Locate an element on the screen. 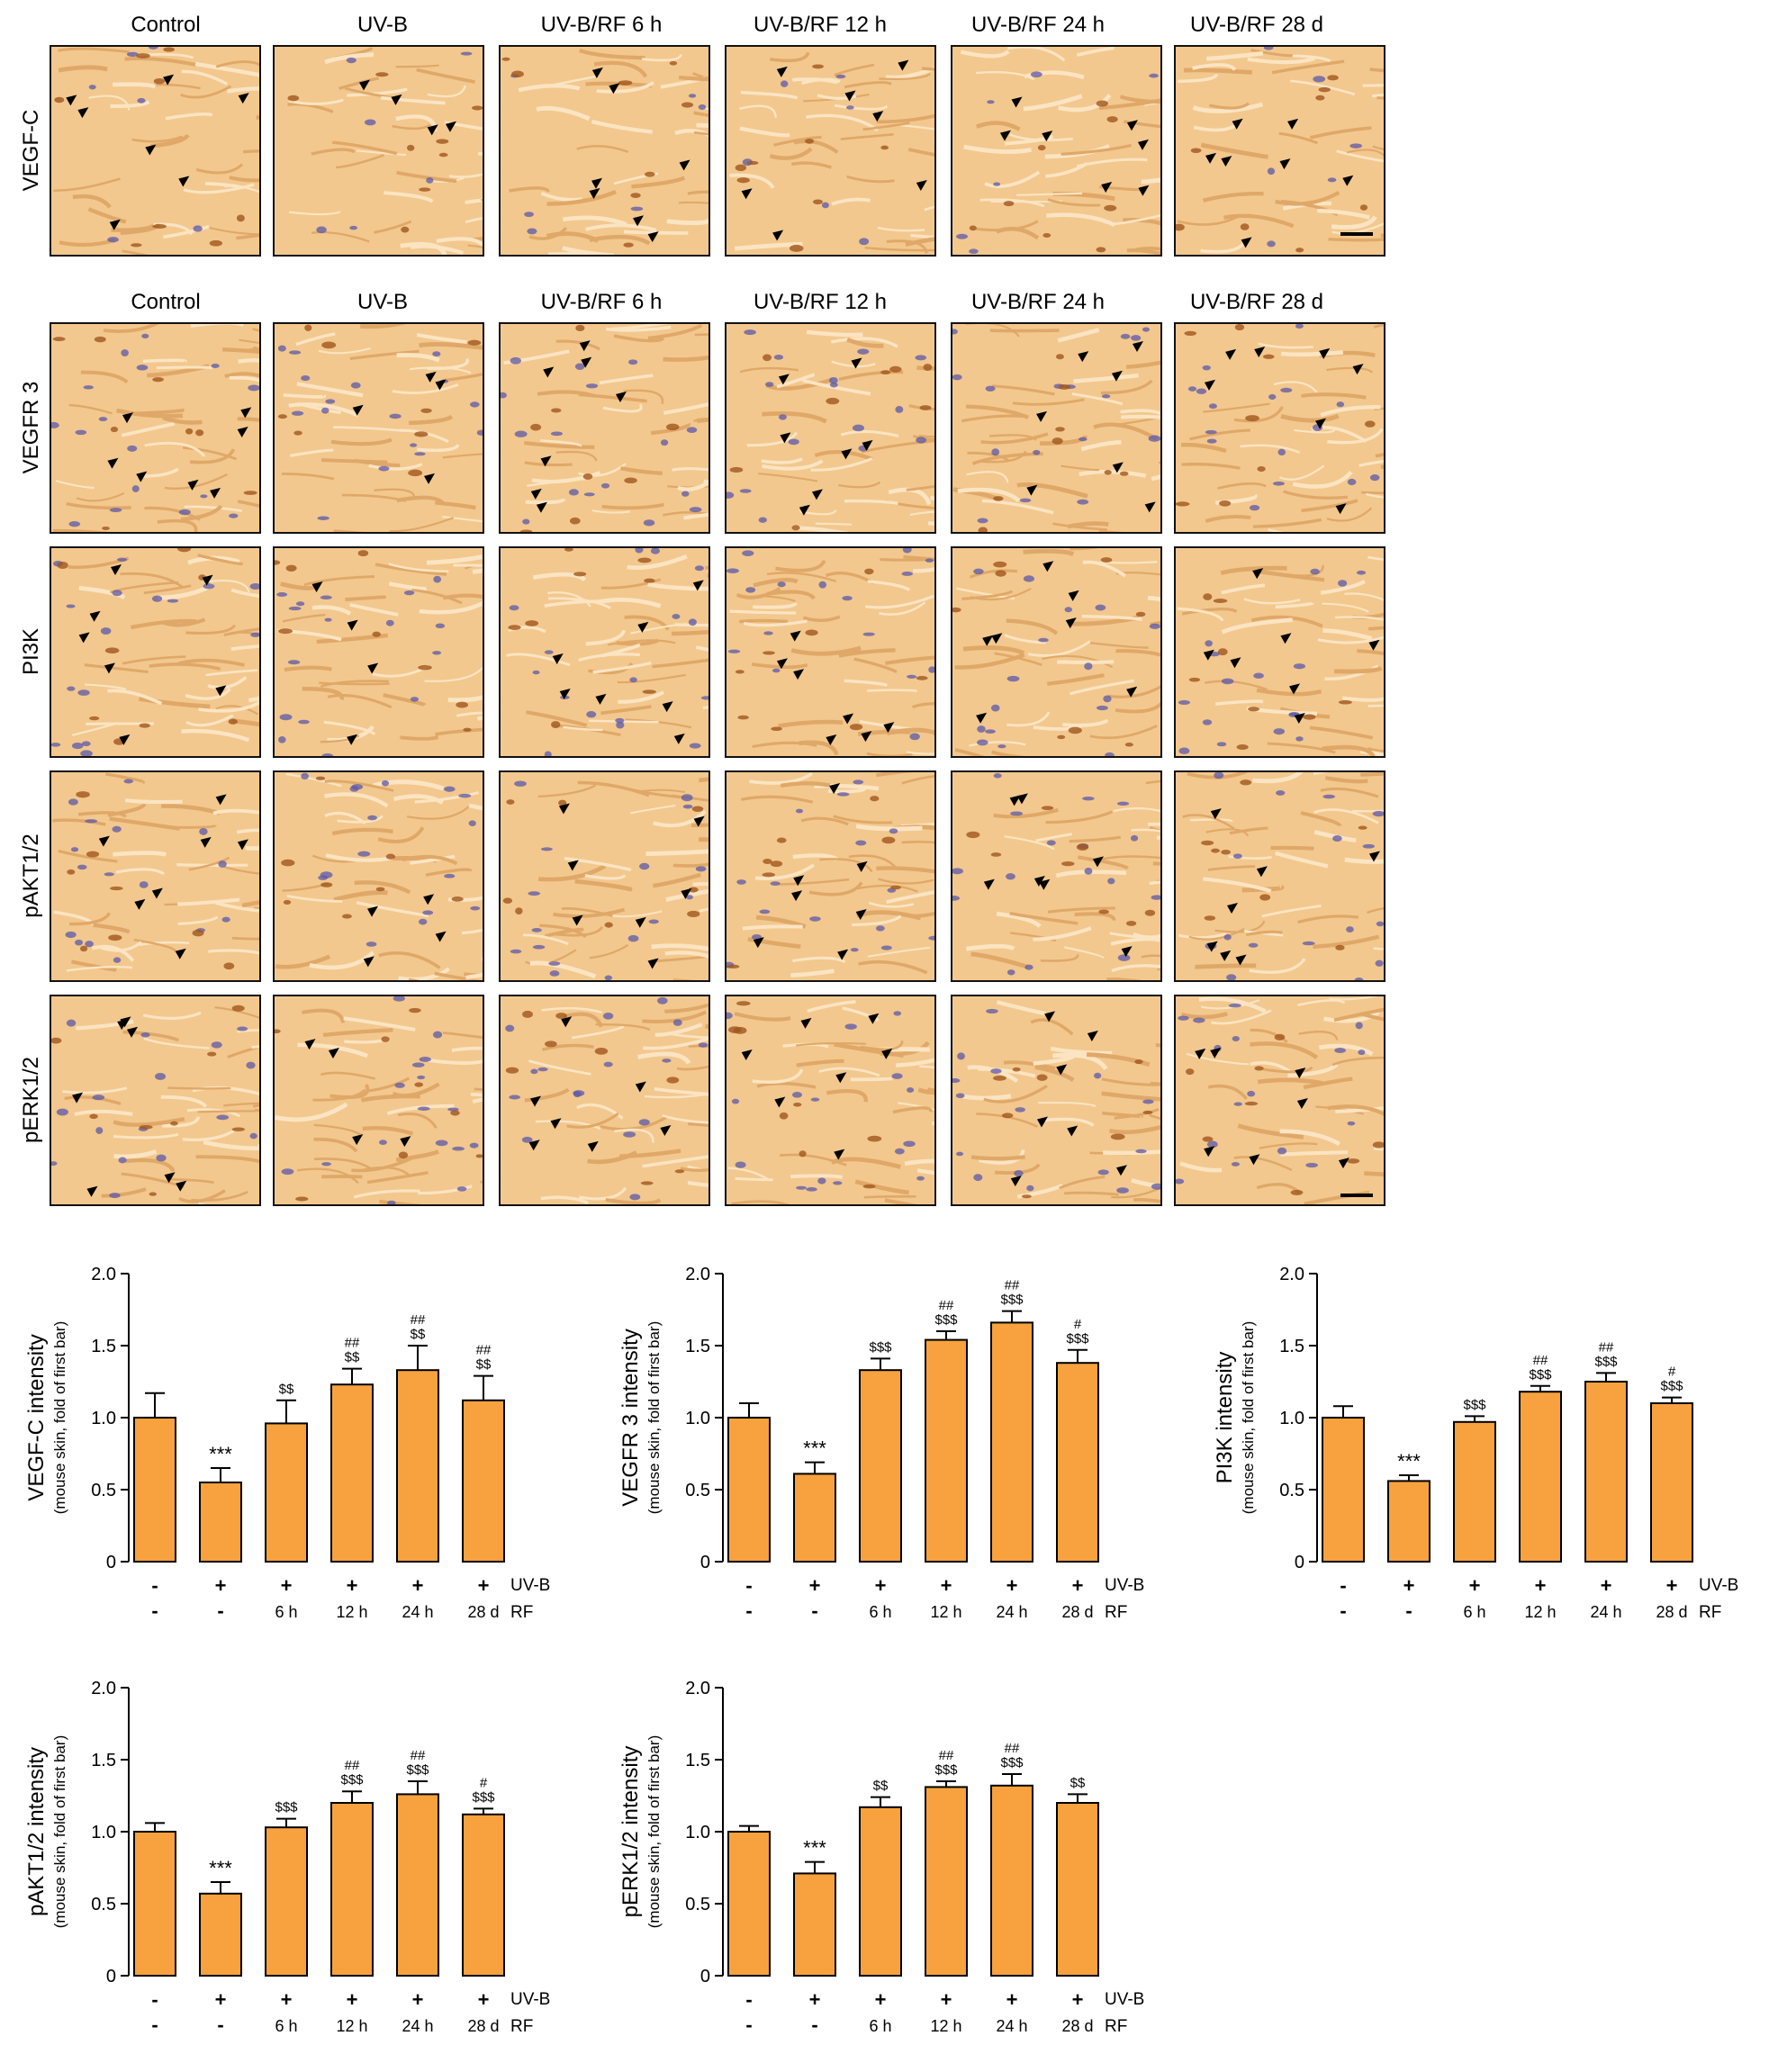  rf-row-label: 24 h is located at coordinates (1011, 1612).